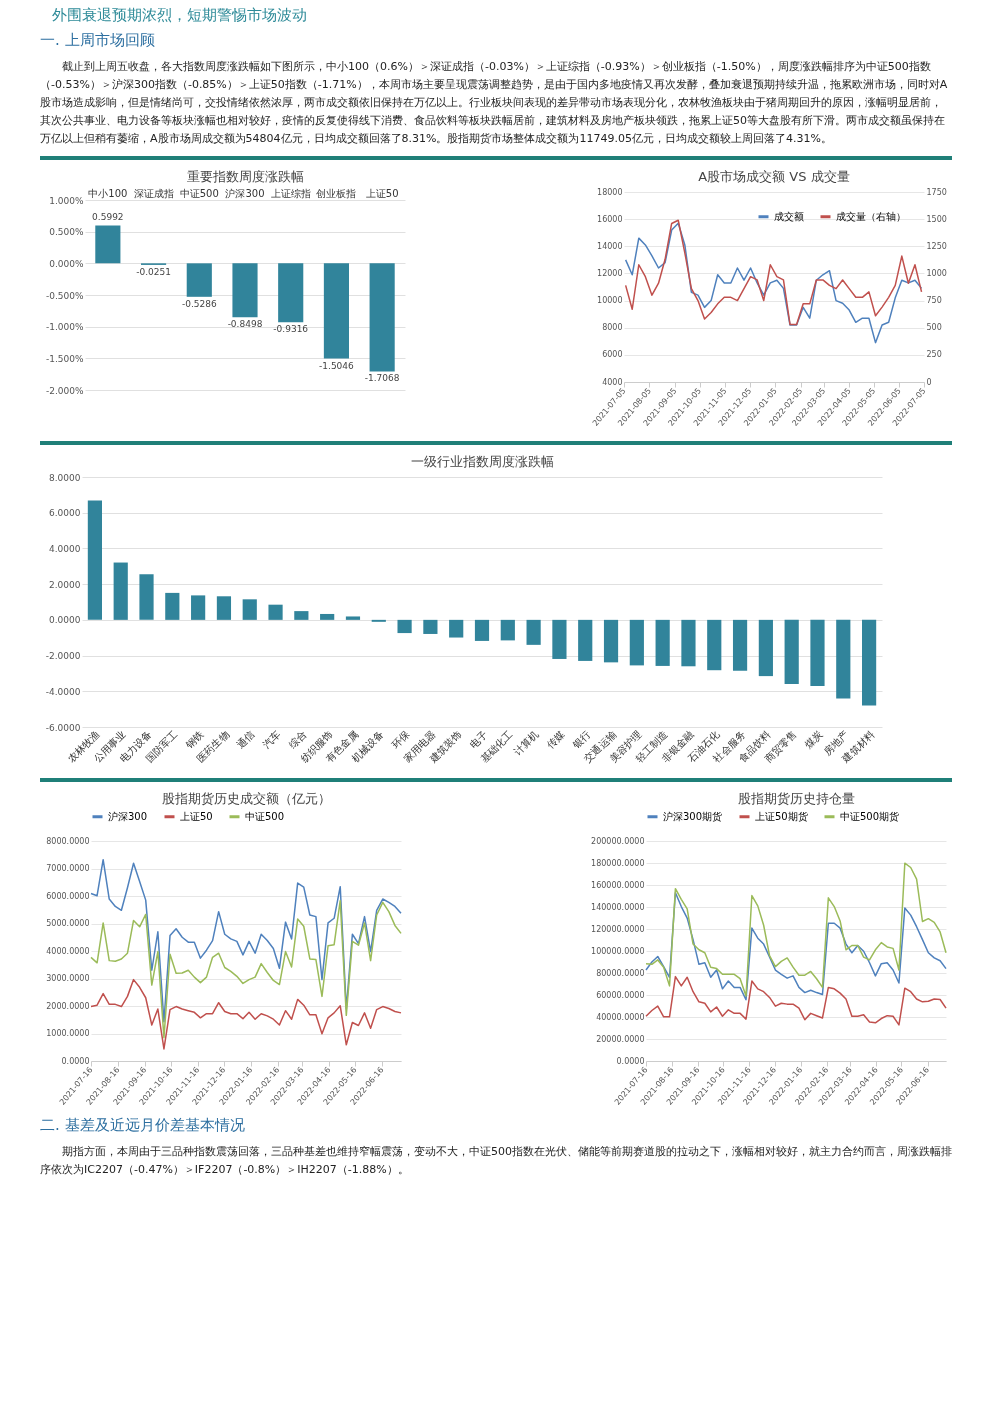 Image resolution: width=992 pixels, height=1403 pixels. I want to click on y2-tick-label: 1500, so click(936, 219).